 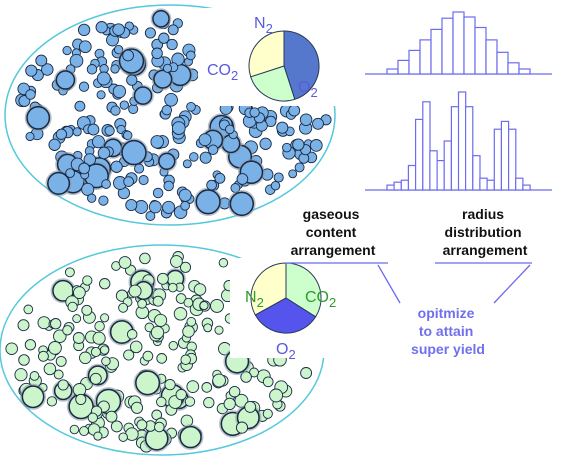 I want to click on label-optimize: opitmize to attain super yield, so click(x=448, y=331).